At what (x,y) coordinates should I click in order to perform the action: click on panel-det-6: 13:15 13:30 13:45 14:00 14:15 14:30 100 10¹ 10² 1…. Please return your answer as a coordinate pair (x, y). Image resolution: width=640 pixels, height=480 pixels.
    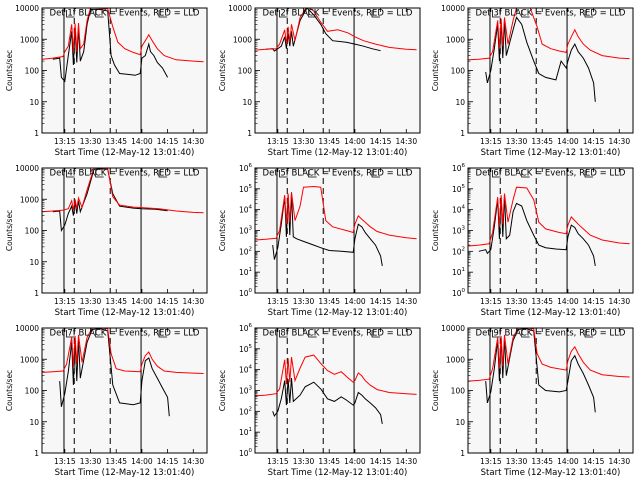
    Looking at the image, I should click on (532, 240).